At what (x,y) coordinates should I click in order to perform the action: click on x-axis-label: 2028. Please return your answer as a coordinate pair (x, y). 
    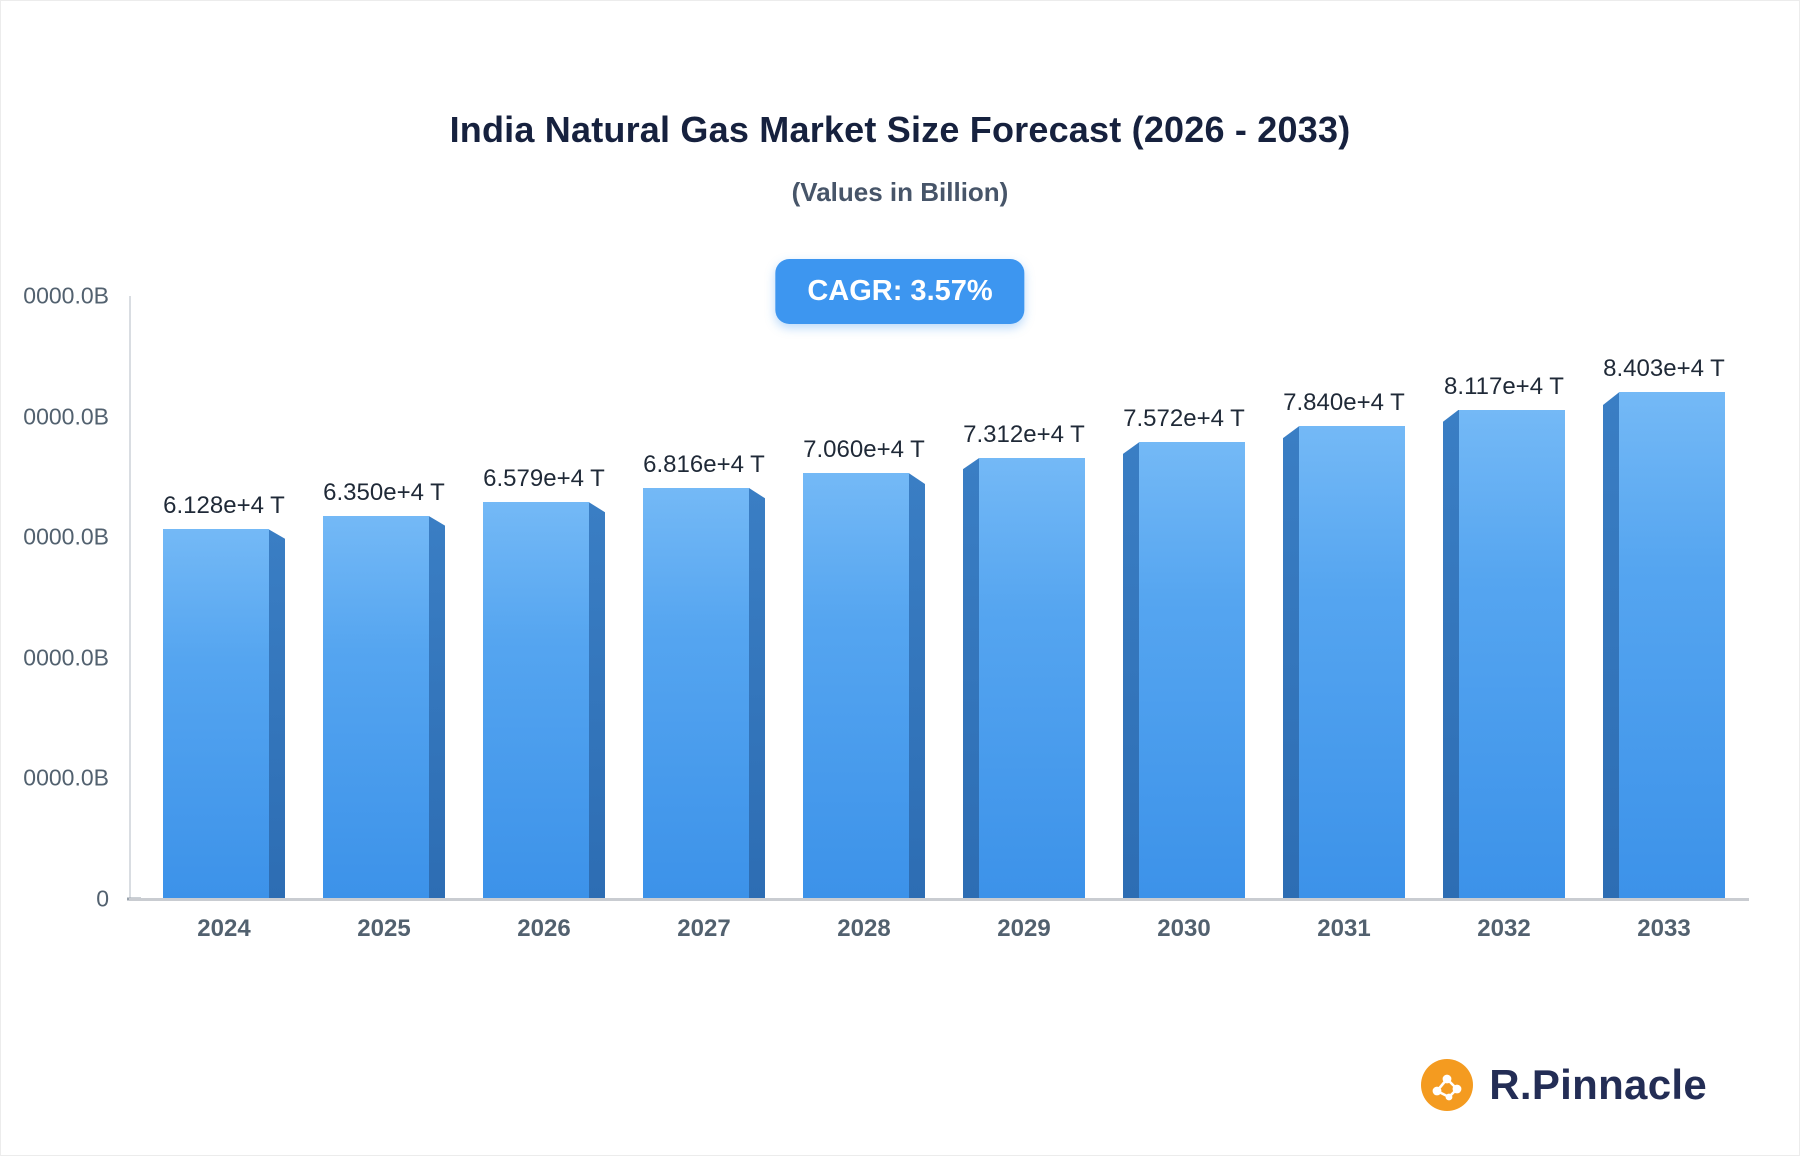
    Looking at the image, I should click on (864, 928).